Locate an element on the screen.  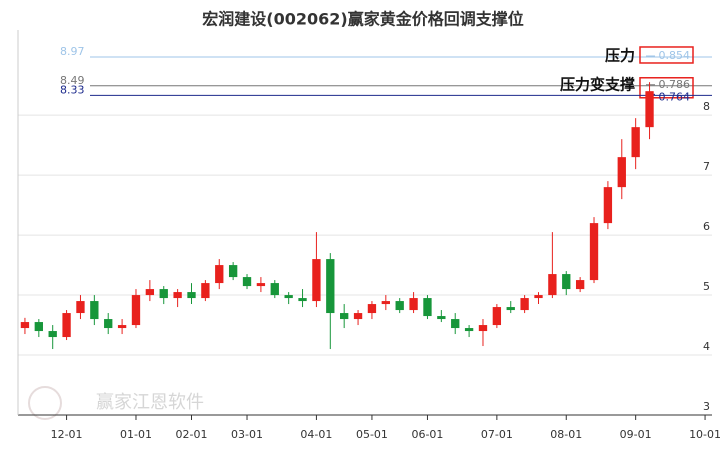
chart-title: 宏润建设(002062)赢家黄金价格回调支撑位 is located at coordinates (362, 19).